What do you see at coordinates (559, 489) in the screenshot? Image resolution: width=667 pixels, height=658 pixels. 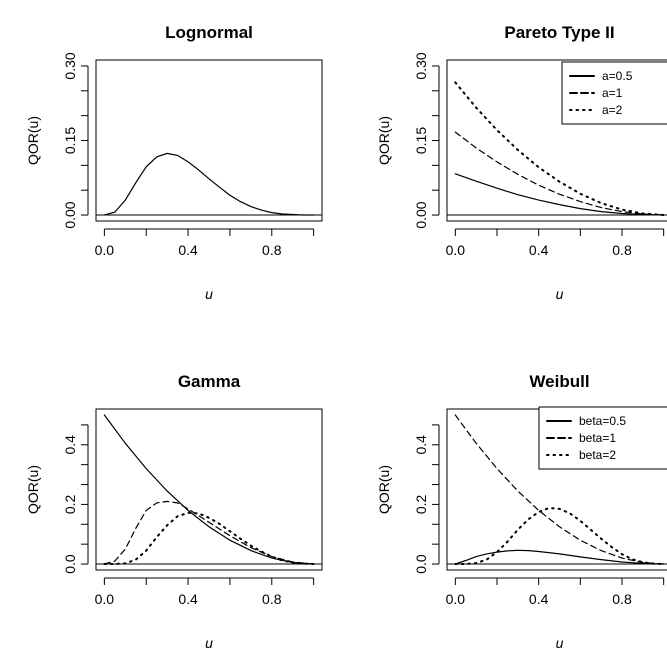 I see `panel-4-series-2-line` at bounding box center [559, 489].